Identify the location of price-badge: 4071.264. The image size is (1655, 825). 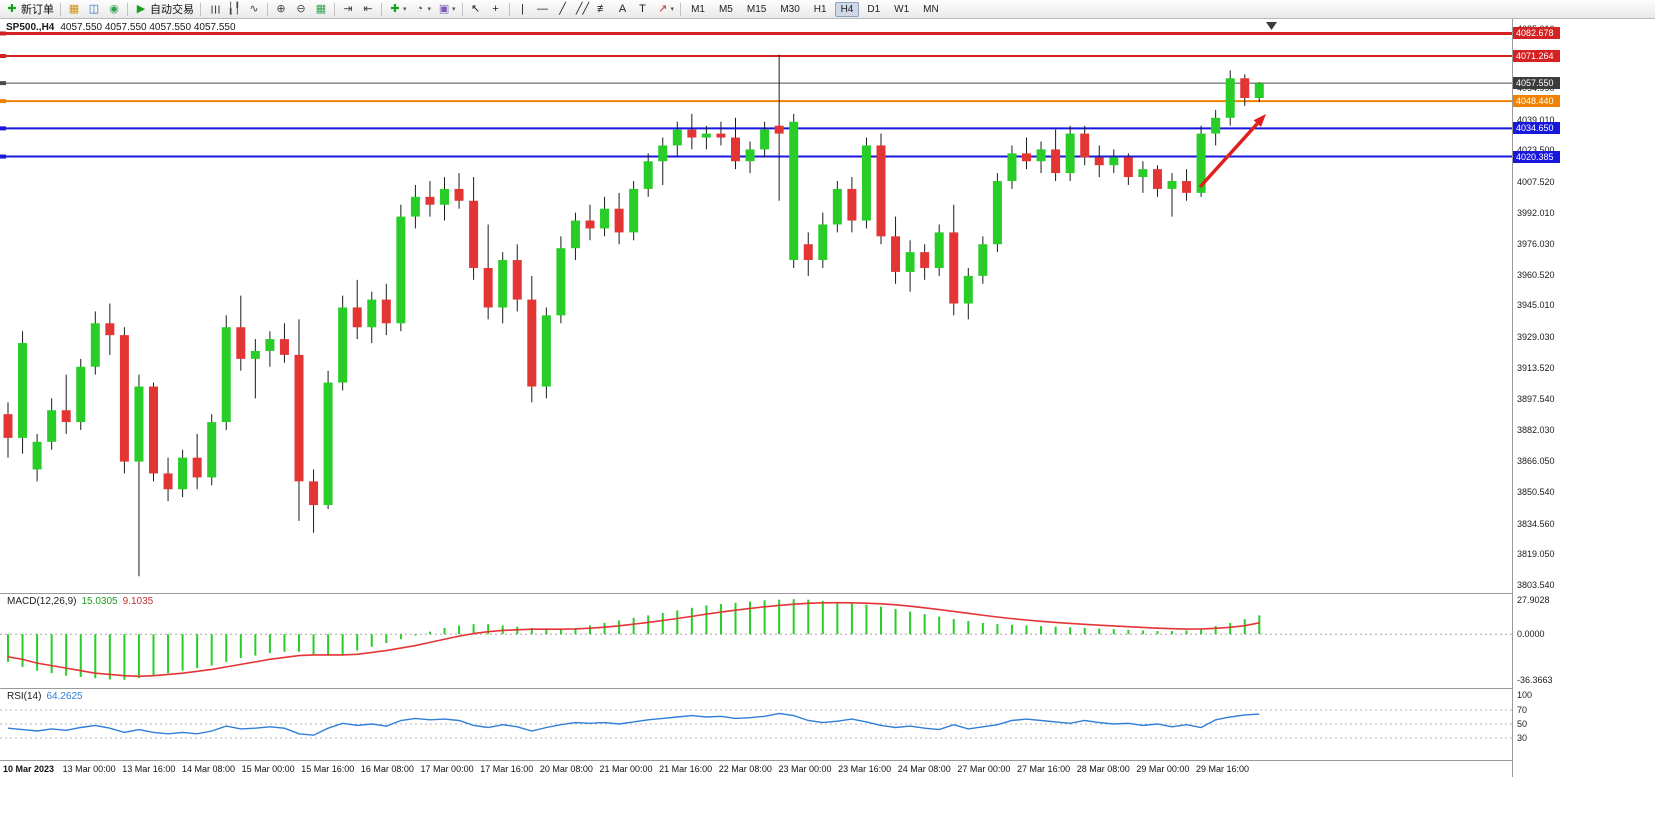
(1536, 56).